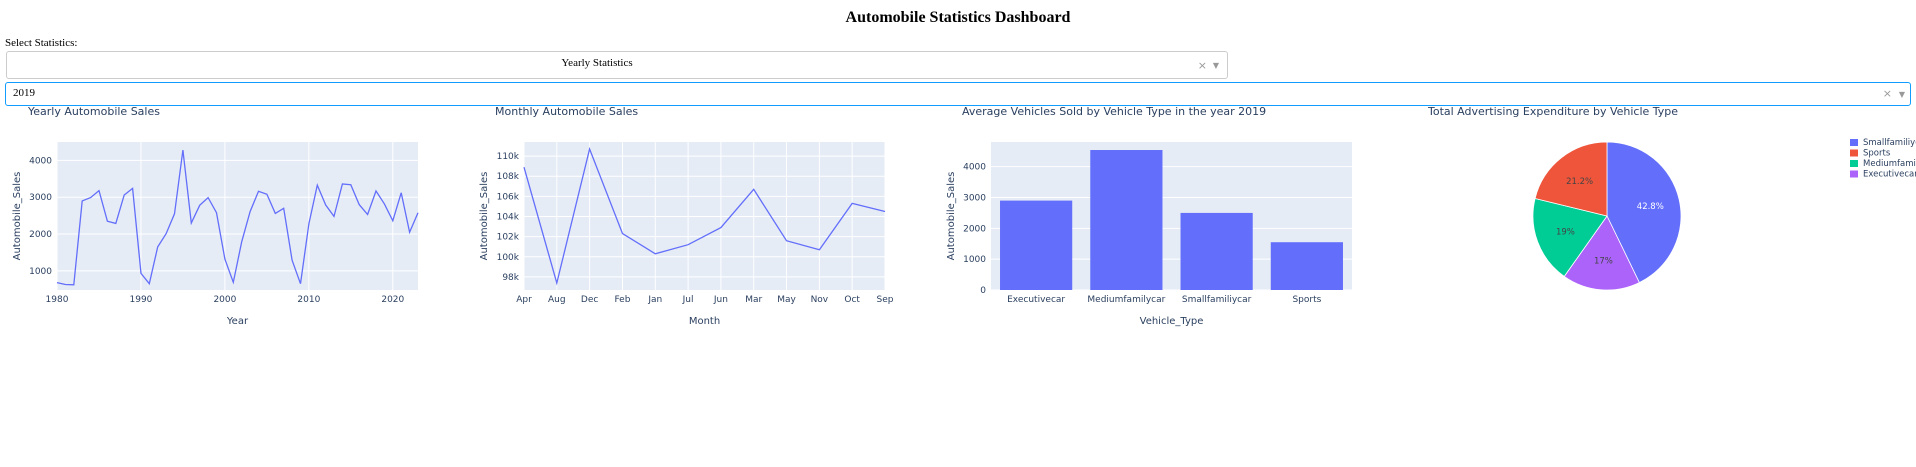 This screenshot has width=1916, height=467. Describe the element at coordinates (1889, 175) in the screenshot. I see `legend-entry: Executivecar` at that location.